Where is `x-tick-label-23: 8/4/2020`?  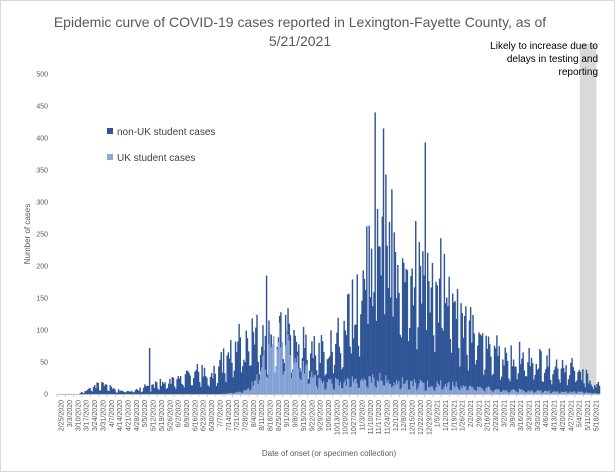 x-tick-label-23: 8/4/2020 is located at coordinates (254, 413).